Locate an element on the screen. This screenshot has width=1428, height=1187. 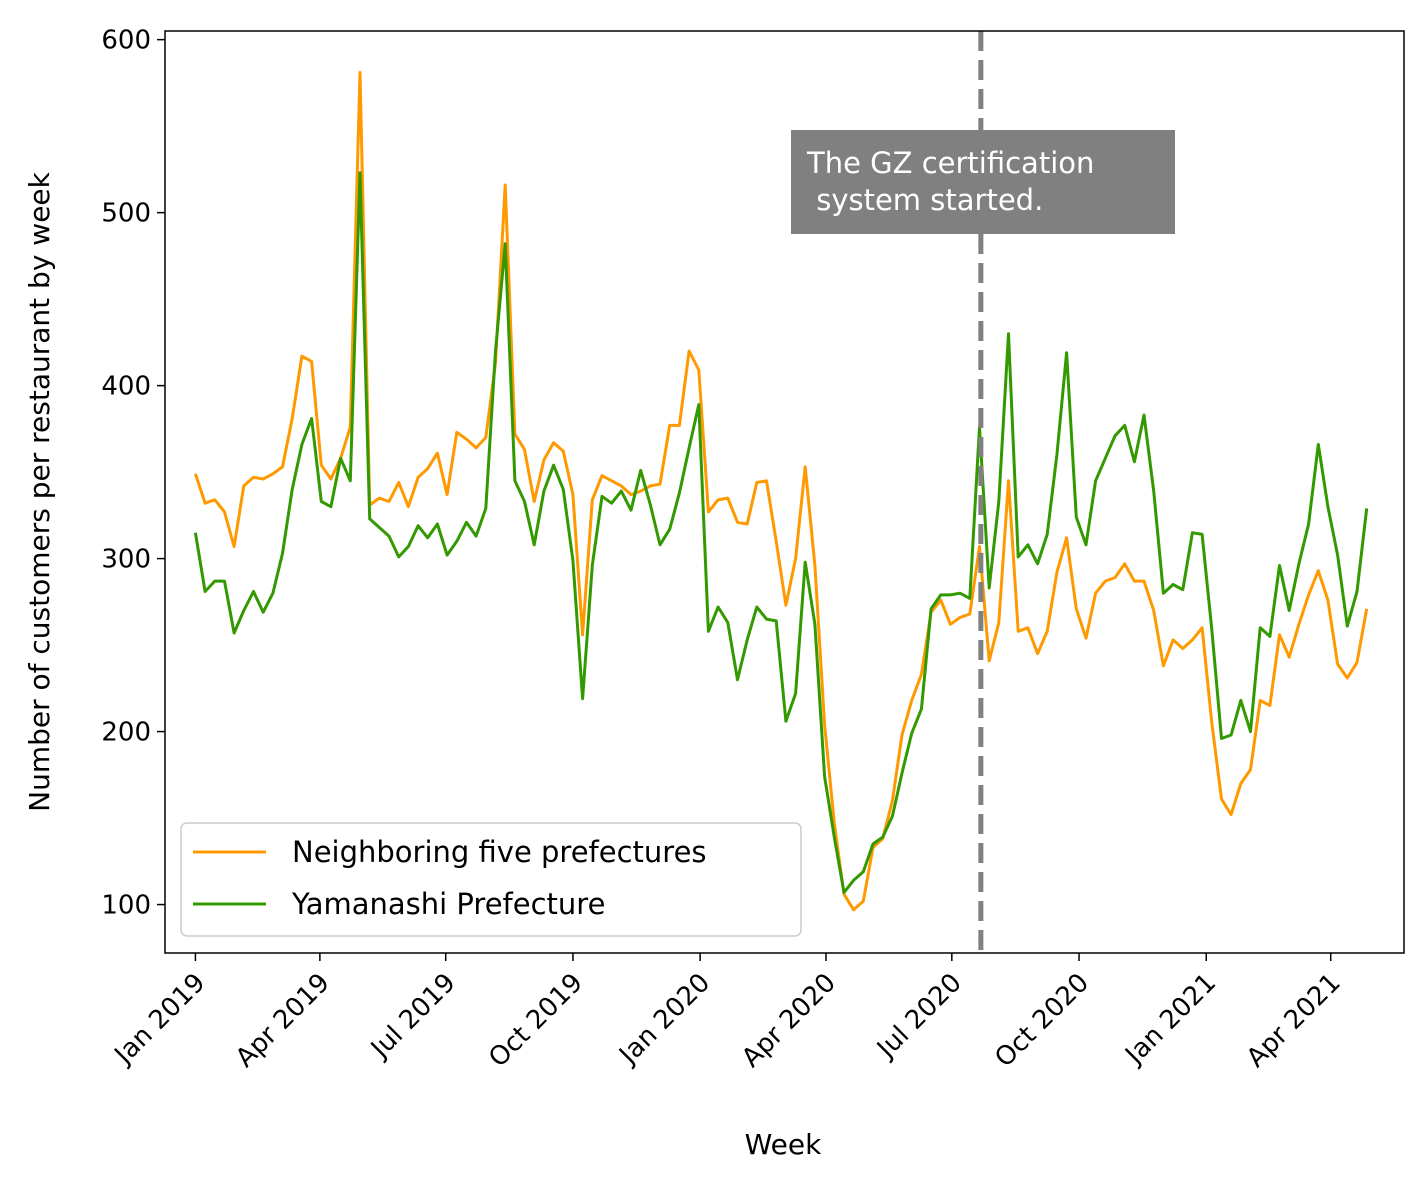
annotation-box: The GZ certification system started. is located at coordinates (983, 182).